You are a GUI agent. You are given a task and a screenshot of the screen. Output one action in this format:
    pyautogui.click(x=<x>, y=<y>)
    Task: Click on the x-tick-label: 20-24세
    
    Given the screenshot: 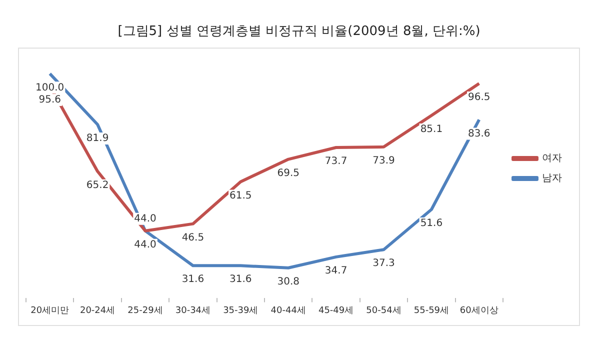 What is the action you would take?
    pyautogui.click(x=98, y=311)
    